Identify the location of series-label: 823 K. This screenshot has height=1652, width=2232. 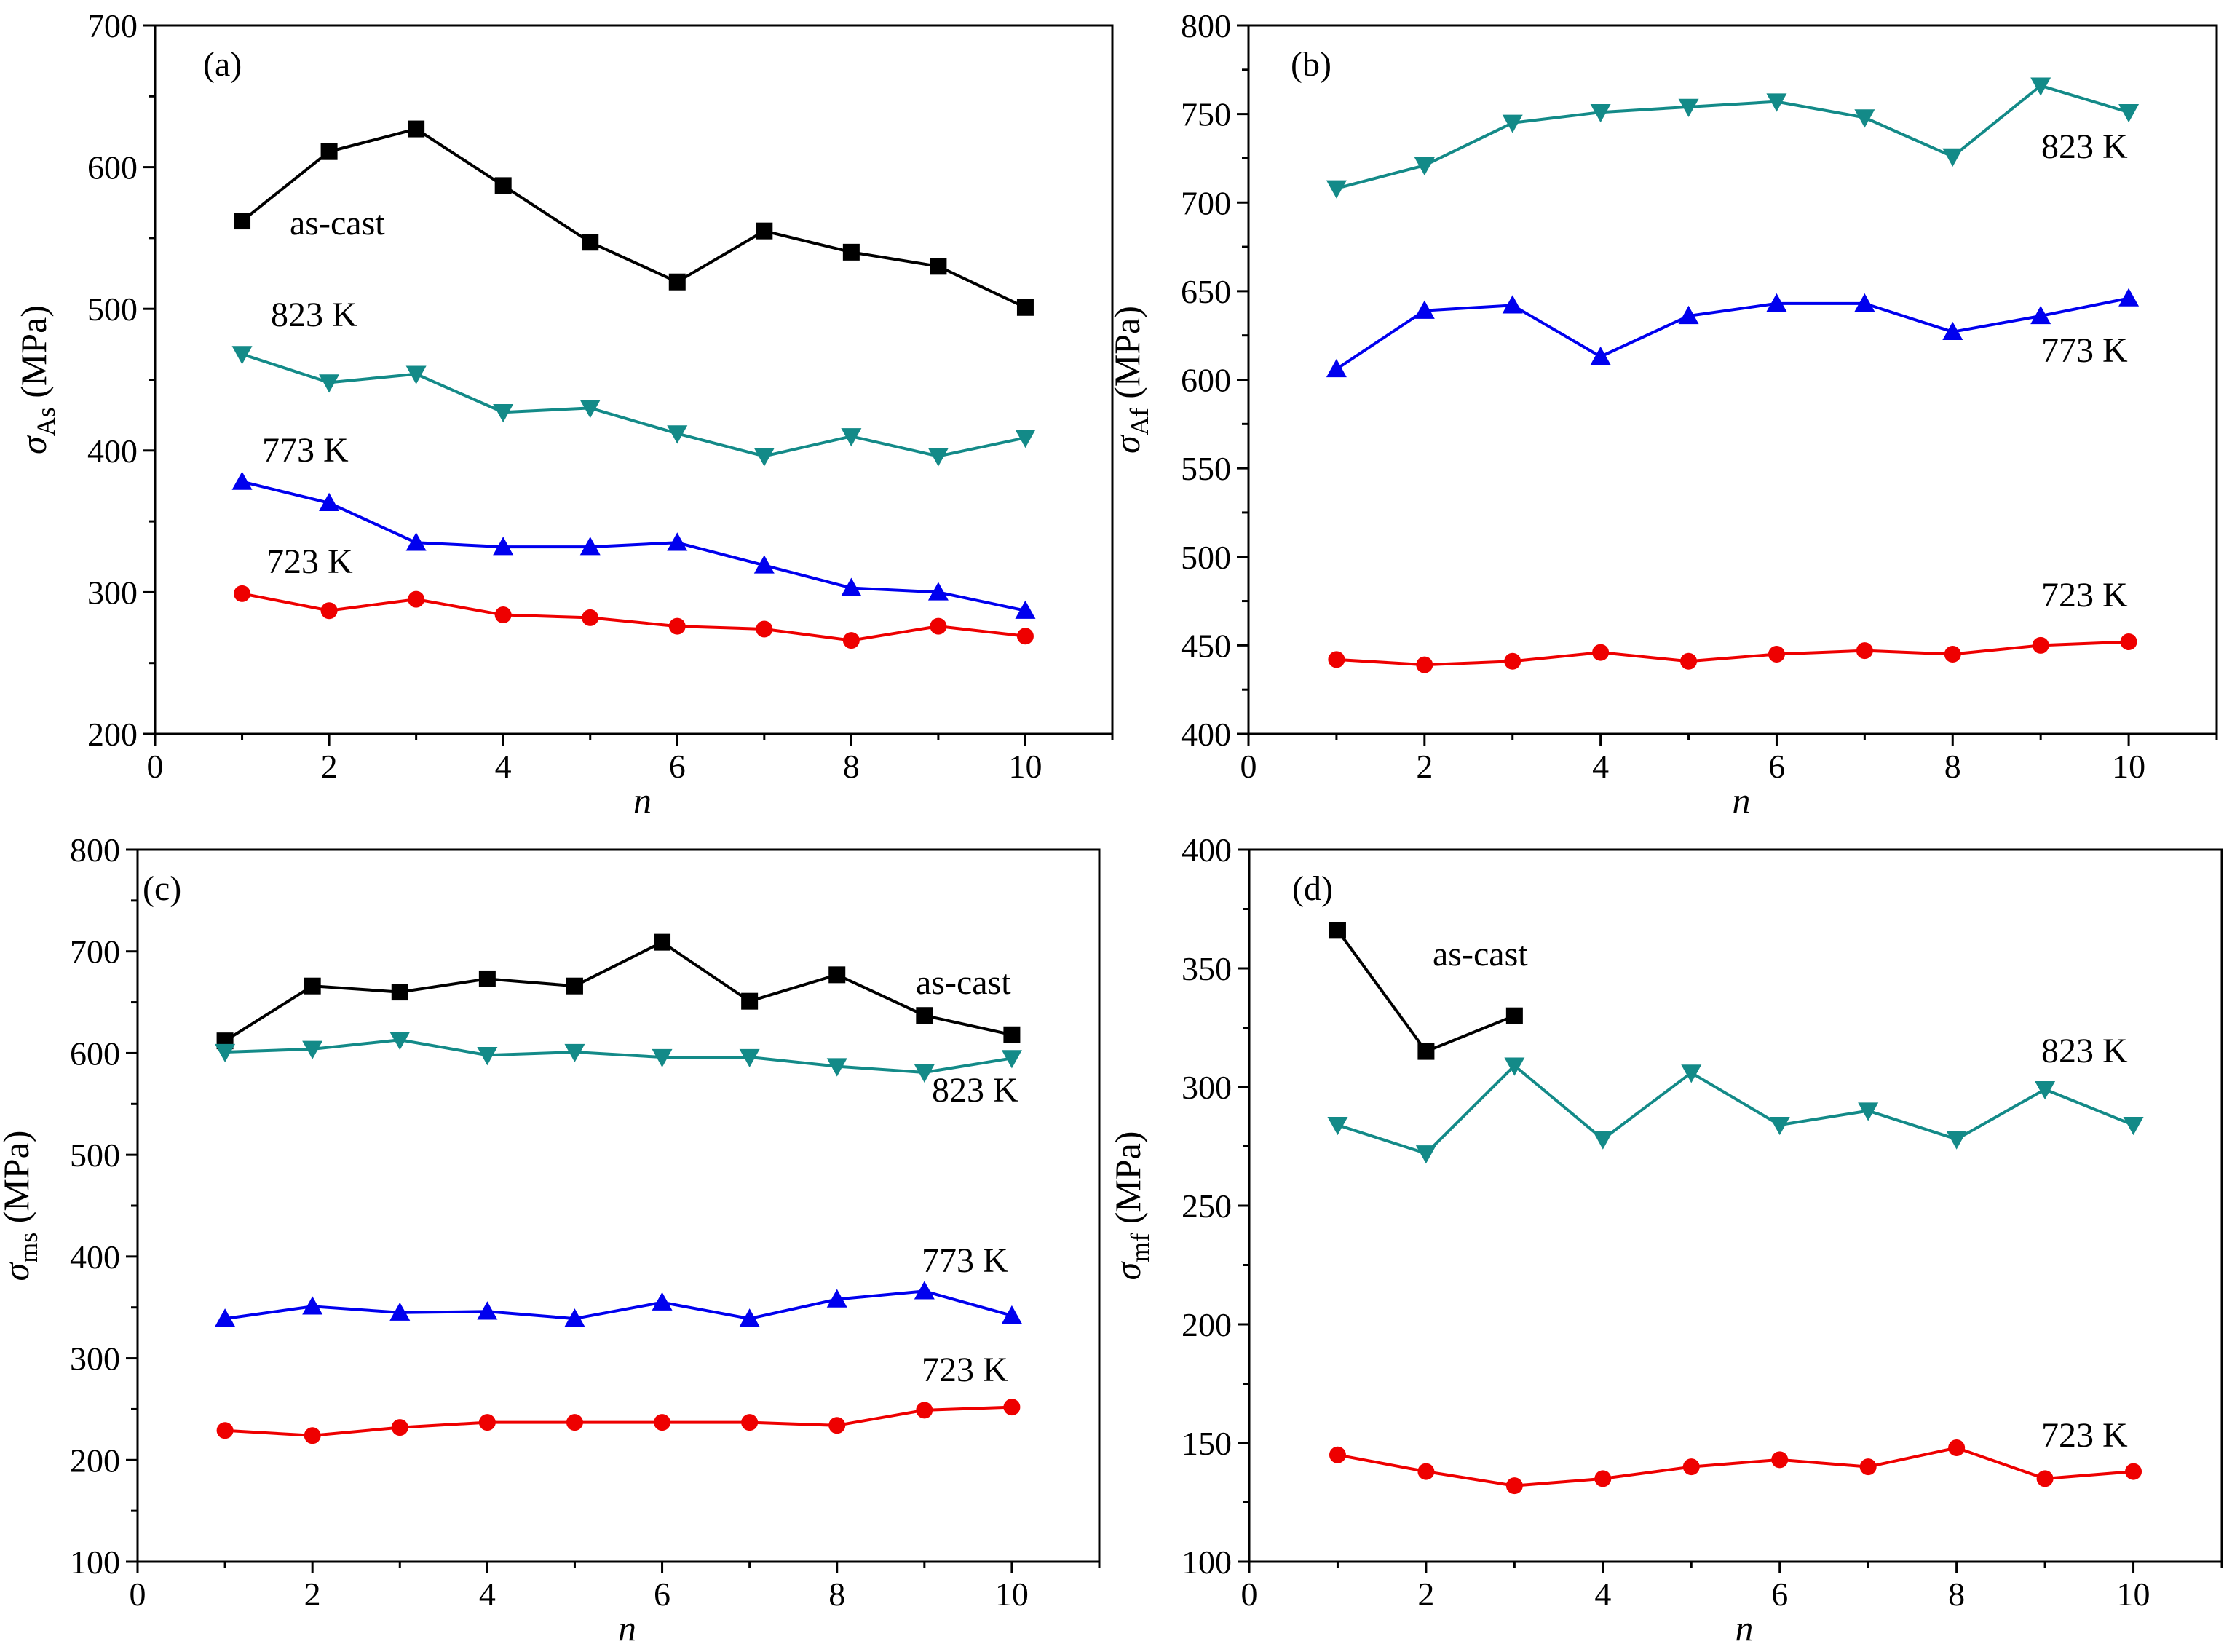
(314, 315).